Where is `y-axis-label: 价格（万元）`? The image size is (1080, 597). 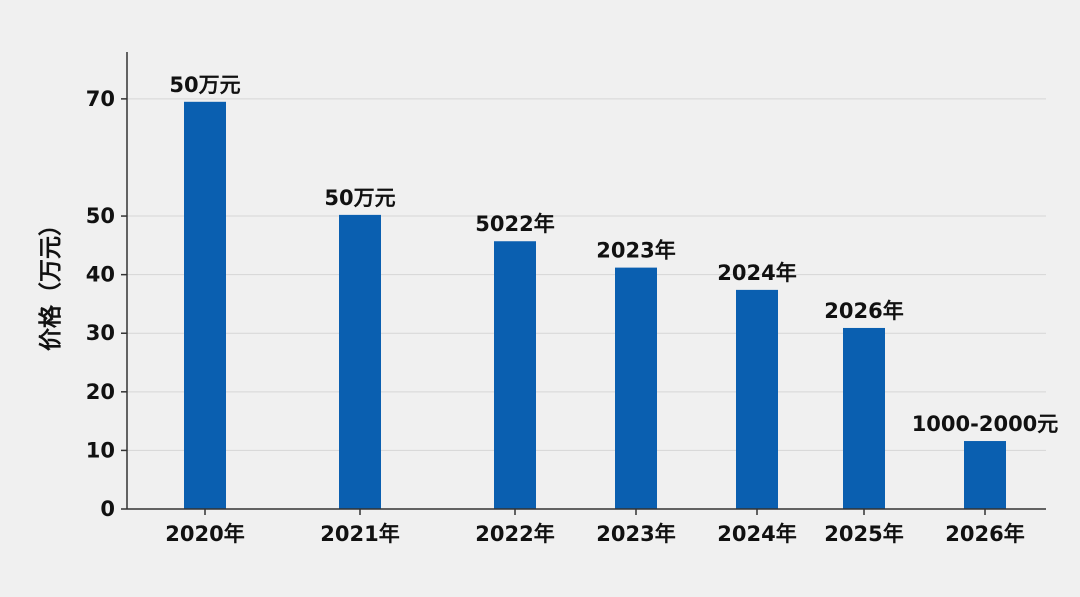
y-axis-label: 价格（万元） is located at coordinates (50, 282).